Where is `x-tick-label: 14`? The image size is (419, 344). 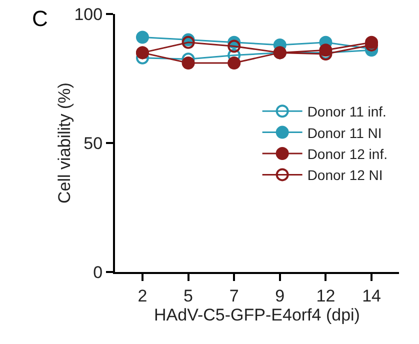 x-tick-label: 14 is located at coordinates (371, 296).